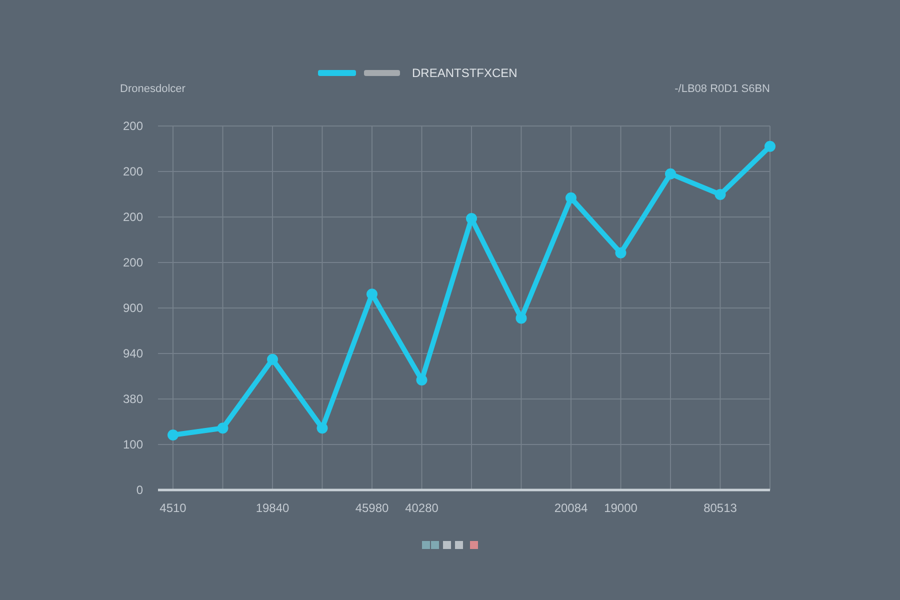  I want to click on text: 100, so click(133, 445).